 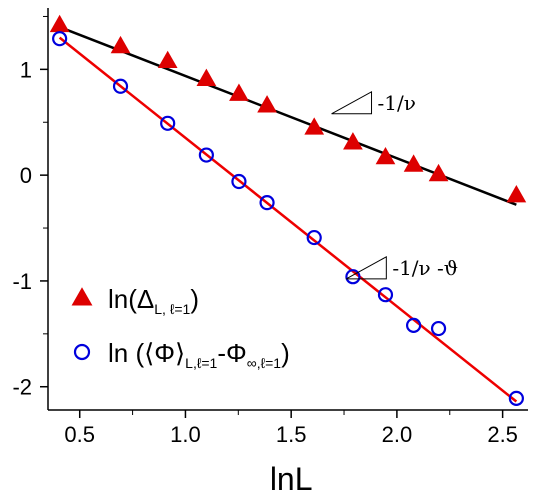 I want to click on legend-triangle-marker, so click(x=82, y=296).